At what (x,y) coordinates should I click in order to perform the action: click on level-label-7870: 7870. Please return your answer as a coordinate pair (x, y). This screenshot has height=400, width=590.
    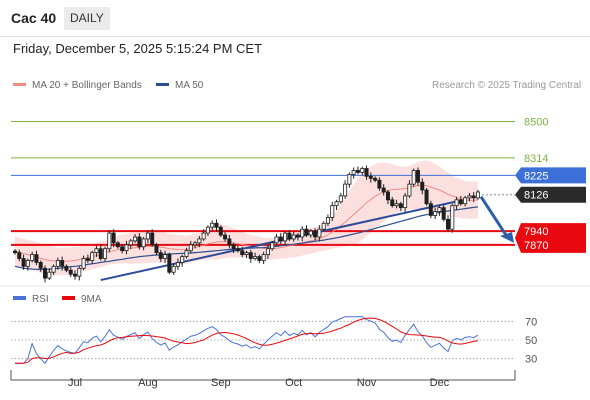
    Looking at the image, I should click on (536, 246).